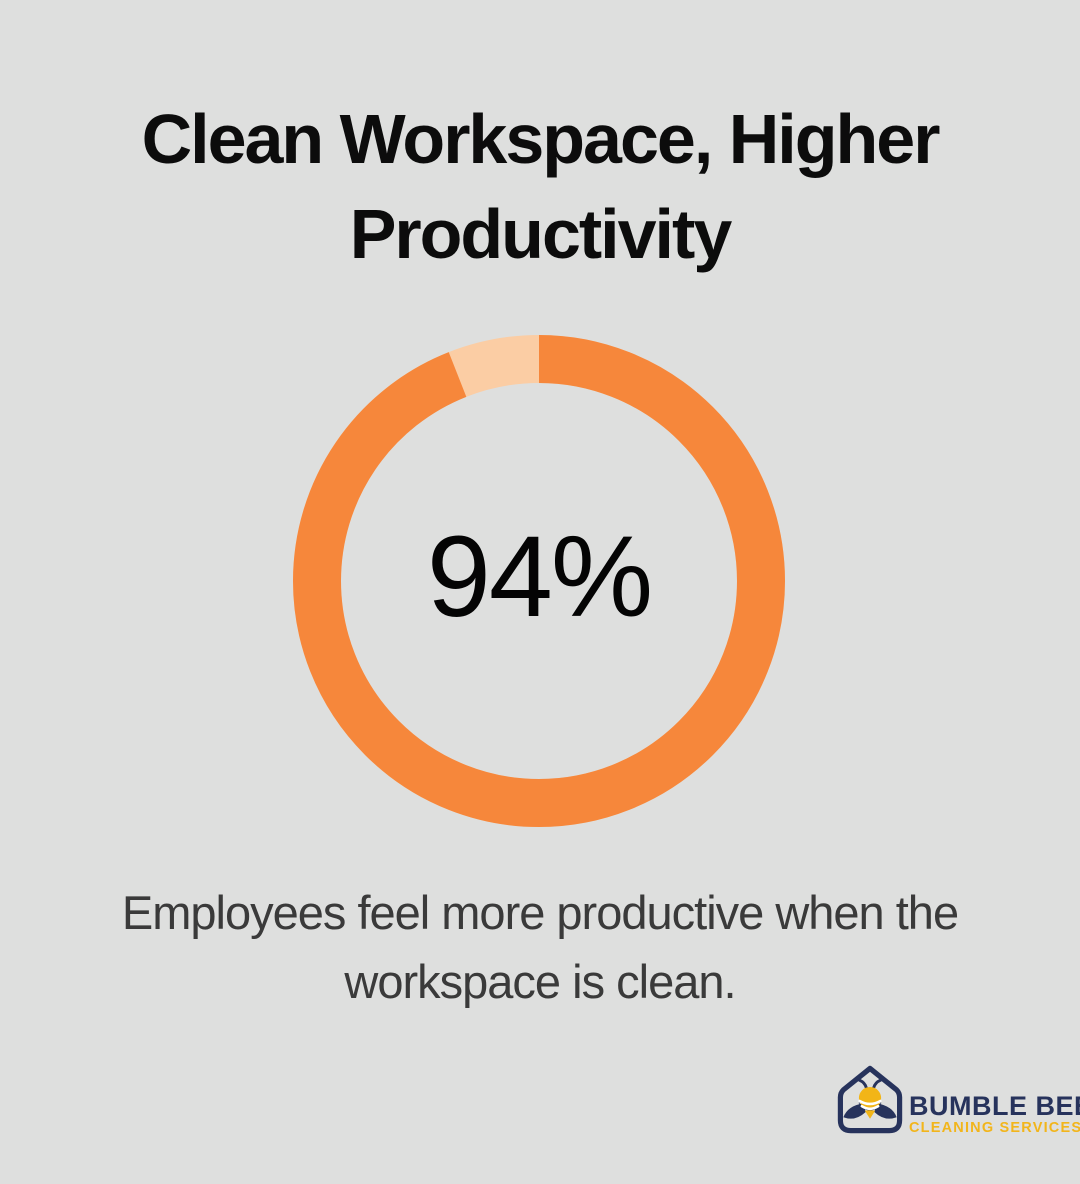 This screenshot has width=1080, height=1184. Describe the element at coordinates (877, 1084) in the screenshot. I see `bee-antenna-right` at that location.